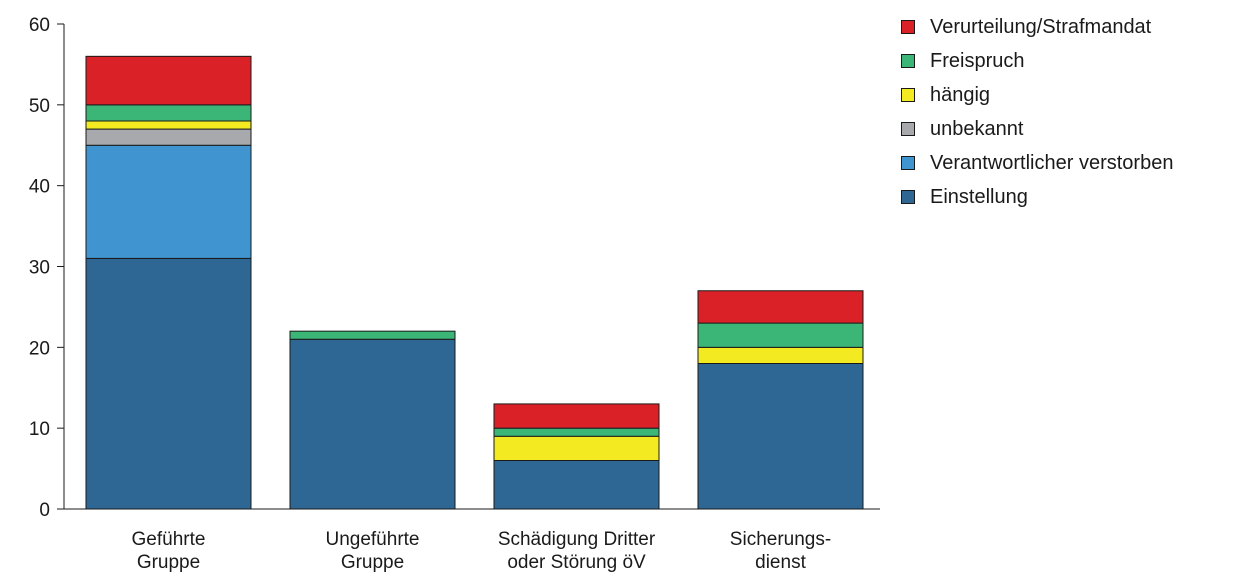  What do you see at coordinates (39, 25) in the screenshot?
I see `y-tick-label: 60` at bounding box center [39, 25].